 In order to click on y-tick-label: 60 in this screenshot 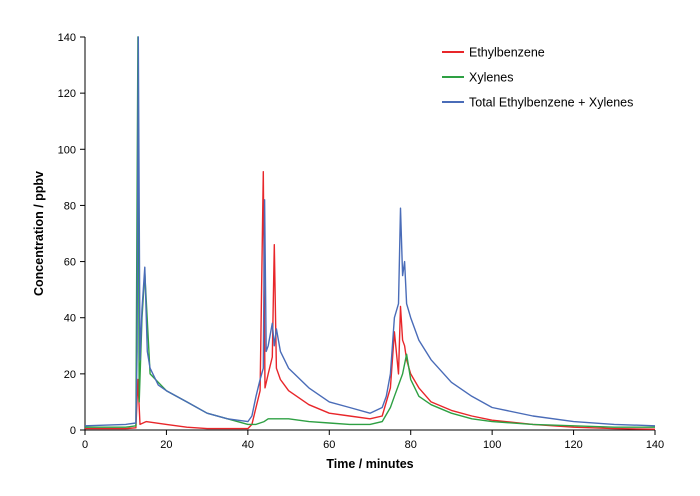, I will do `click(70, 263)`.